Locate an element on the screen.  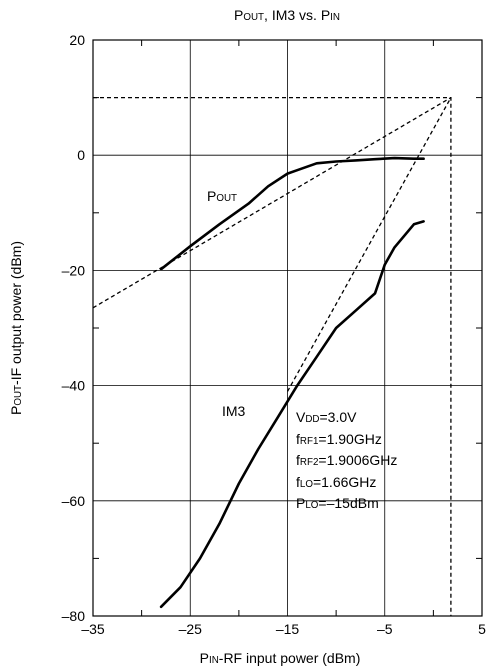
condition-frf2: fRF2=1.9006GHz is located at coordinates (347, 460).